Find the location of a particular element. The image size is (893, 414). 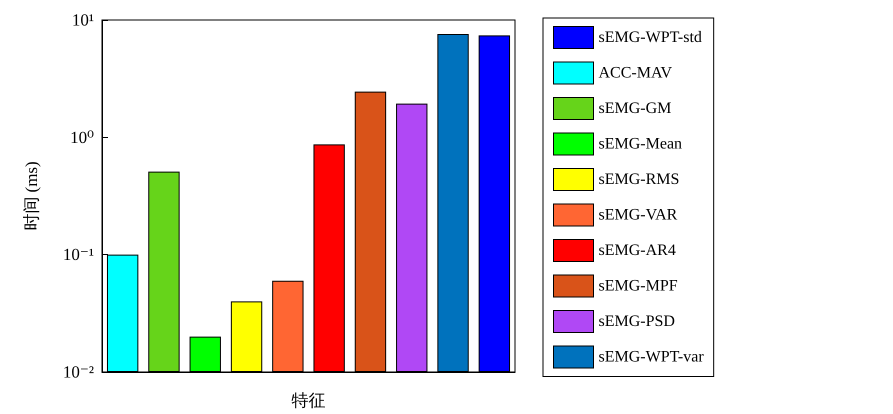

legend-label: sEMG-MPF is located at coordinates (638, 286).